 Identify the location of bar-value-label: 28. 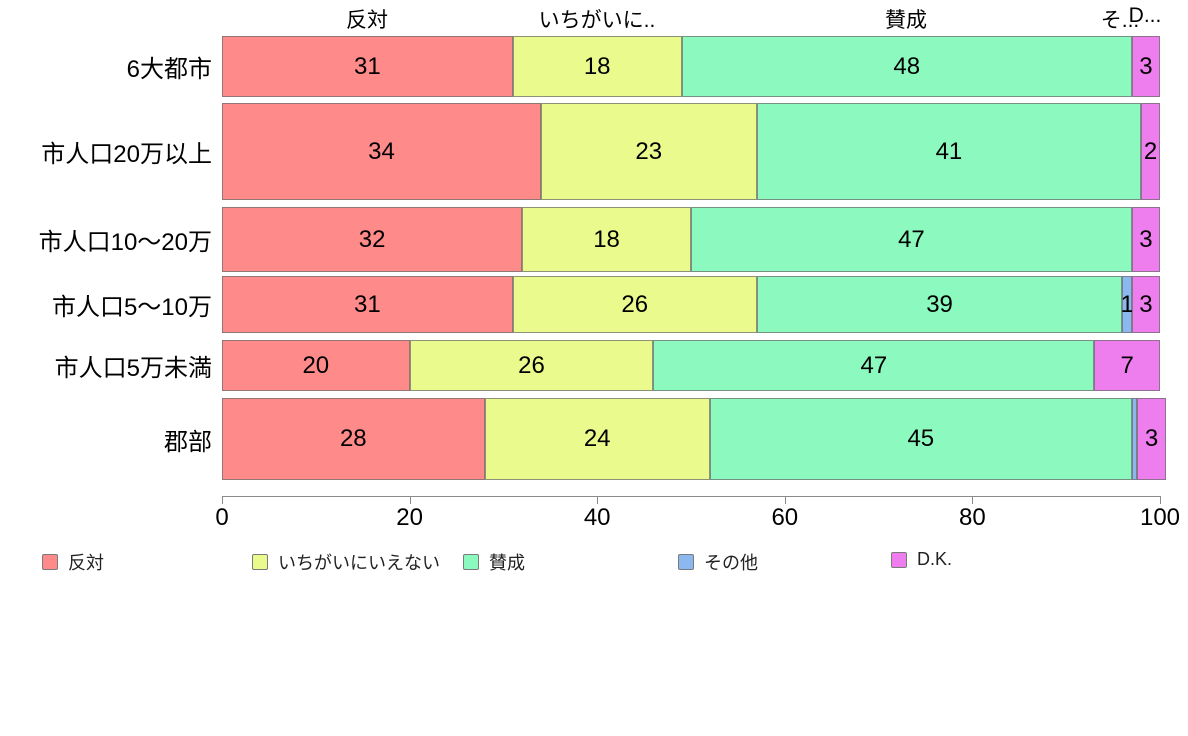
(353, 438).